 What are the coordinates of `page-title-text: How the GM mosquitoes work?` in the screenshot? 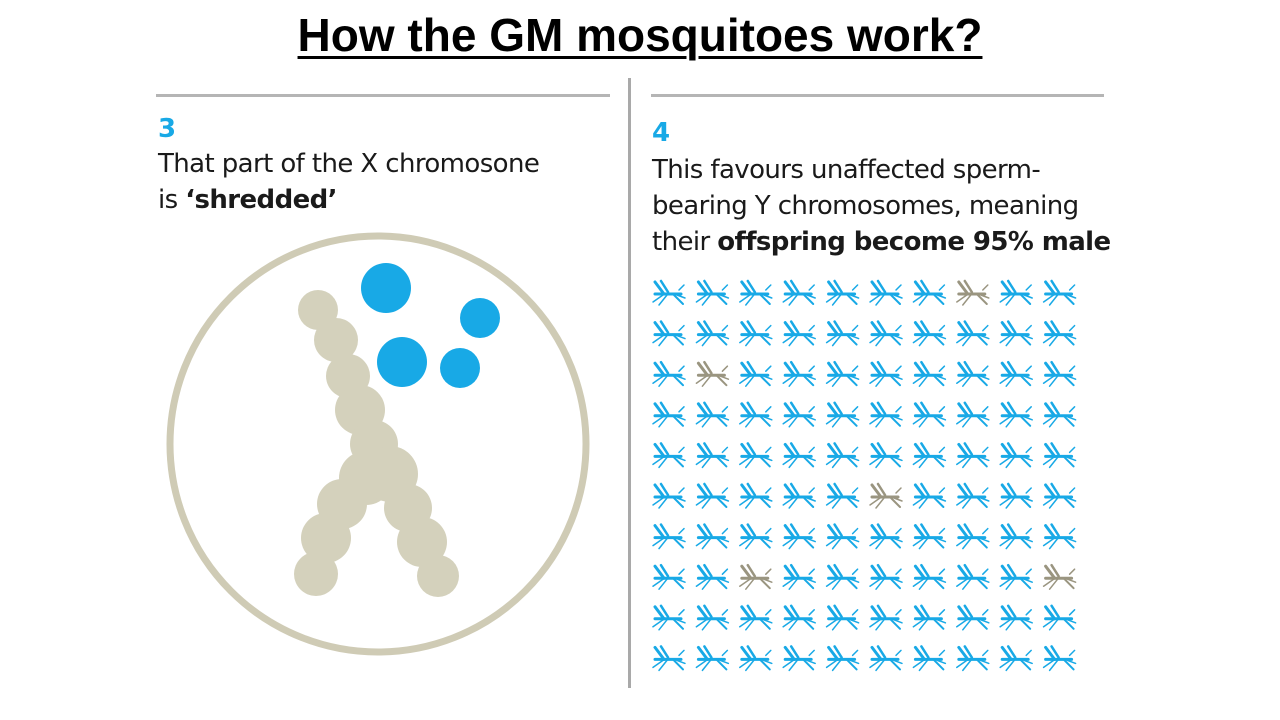 It's located at (640, 35).